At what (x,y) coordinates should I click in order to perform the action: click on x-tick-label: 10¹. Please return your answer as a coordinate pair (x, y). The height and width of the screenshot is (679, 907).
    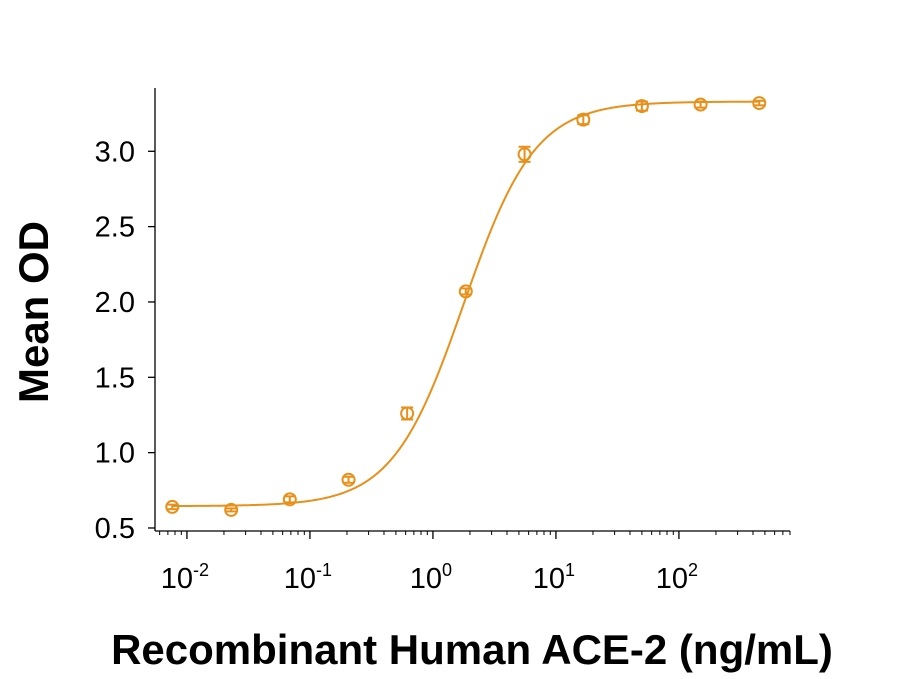
    Looking at the image, I should click on (554, 577).